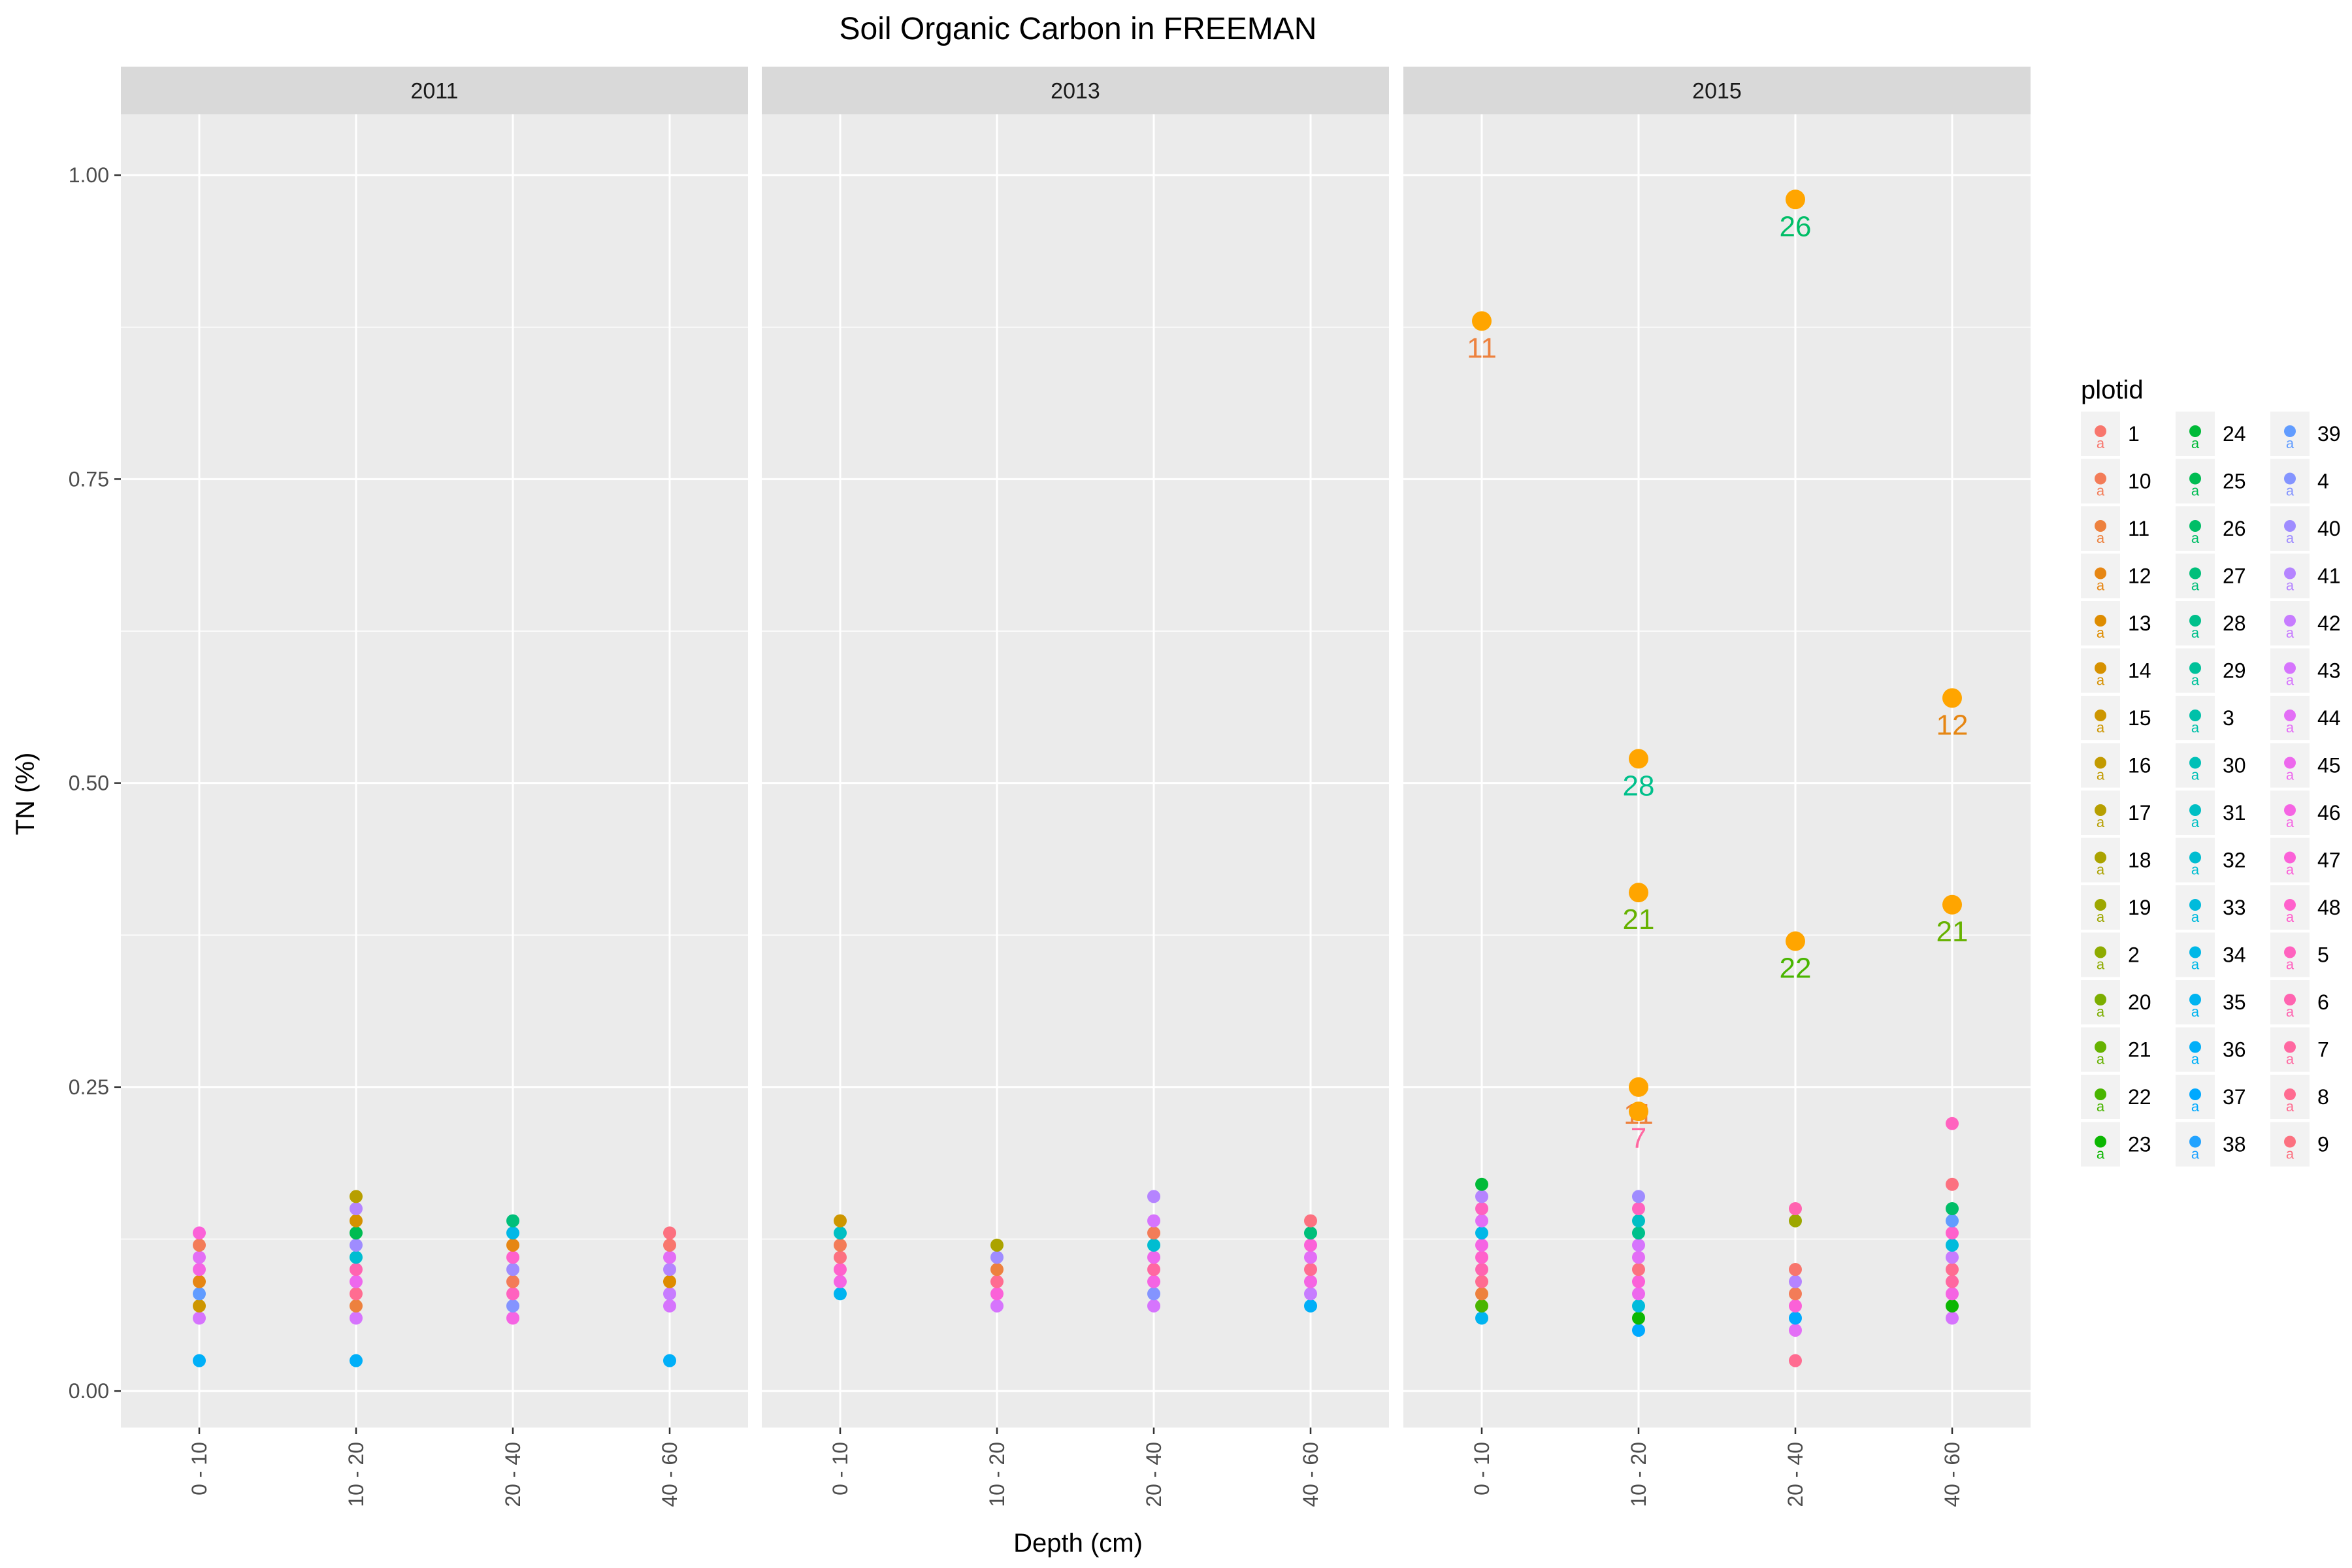 The width and height of the screenshot is (2352, 1568). Describe the element at coordinates (2139, 1050) in the screenshot. I see `legend-label: 21` at that location.